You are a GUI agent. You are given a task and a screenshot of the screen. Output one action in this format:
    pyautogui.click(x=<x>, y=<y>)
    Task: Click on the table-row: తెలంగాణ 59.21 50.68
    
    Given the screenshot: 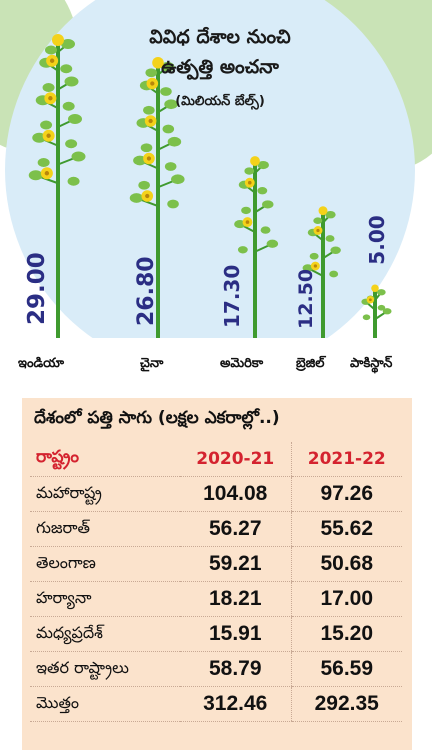 What is the action you would take?
    pyautogui.click(x=216, y=564)
    